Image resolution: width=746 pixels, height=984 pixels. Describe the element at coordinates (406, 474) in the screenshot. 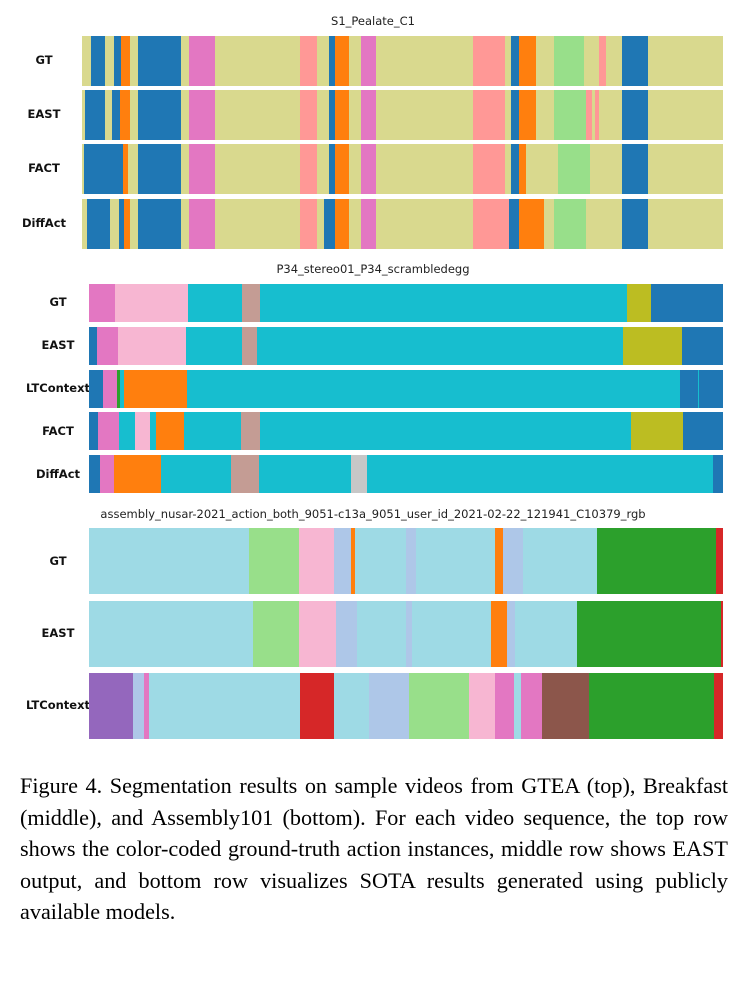

I see `segmentation-bar-diffact` at that location.